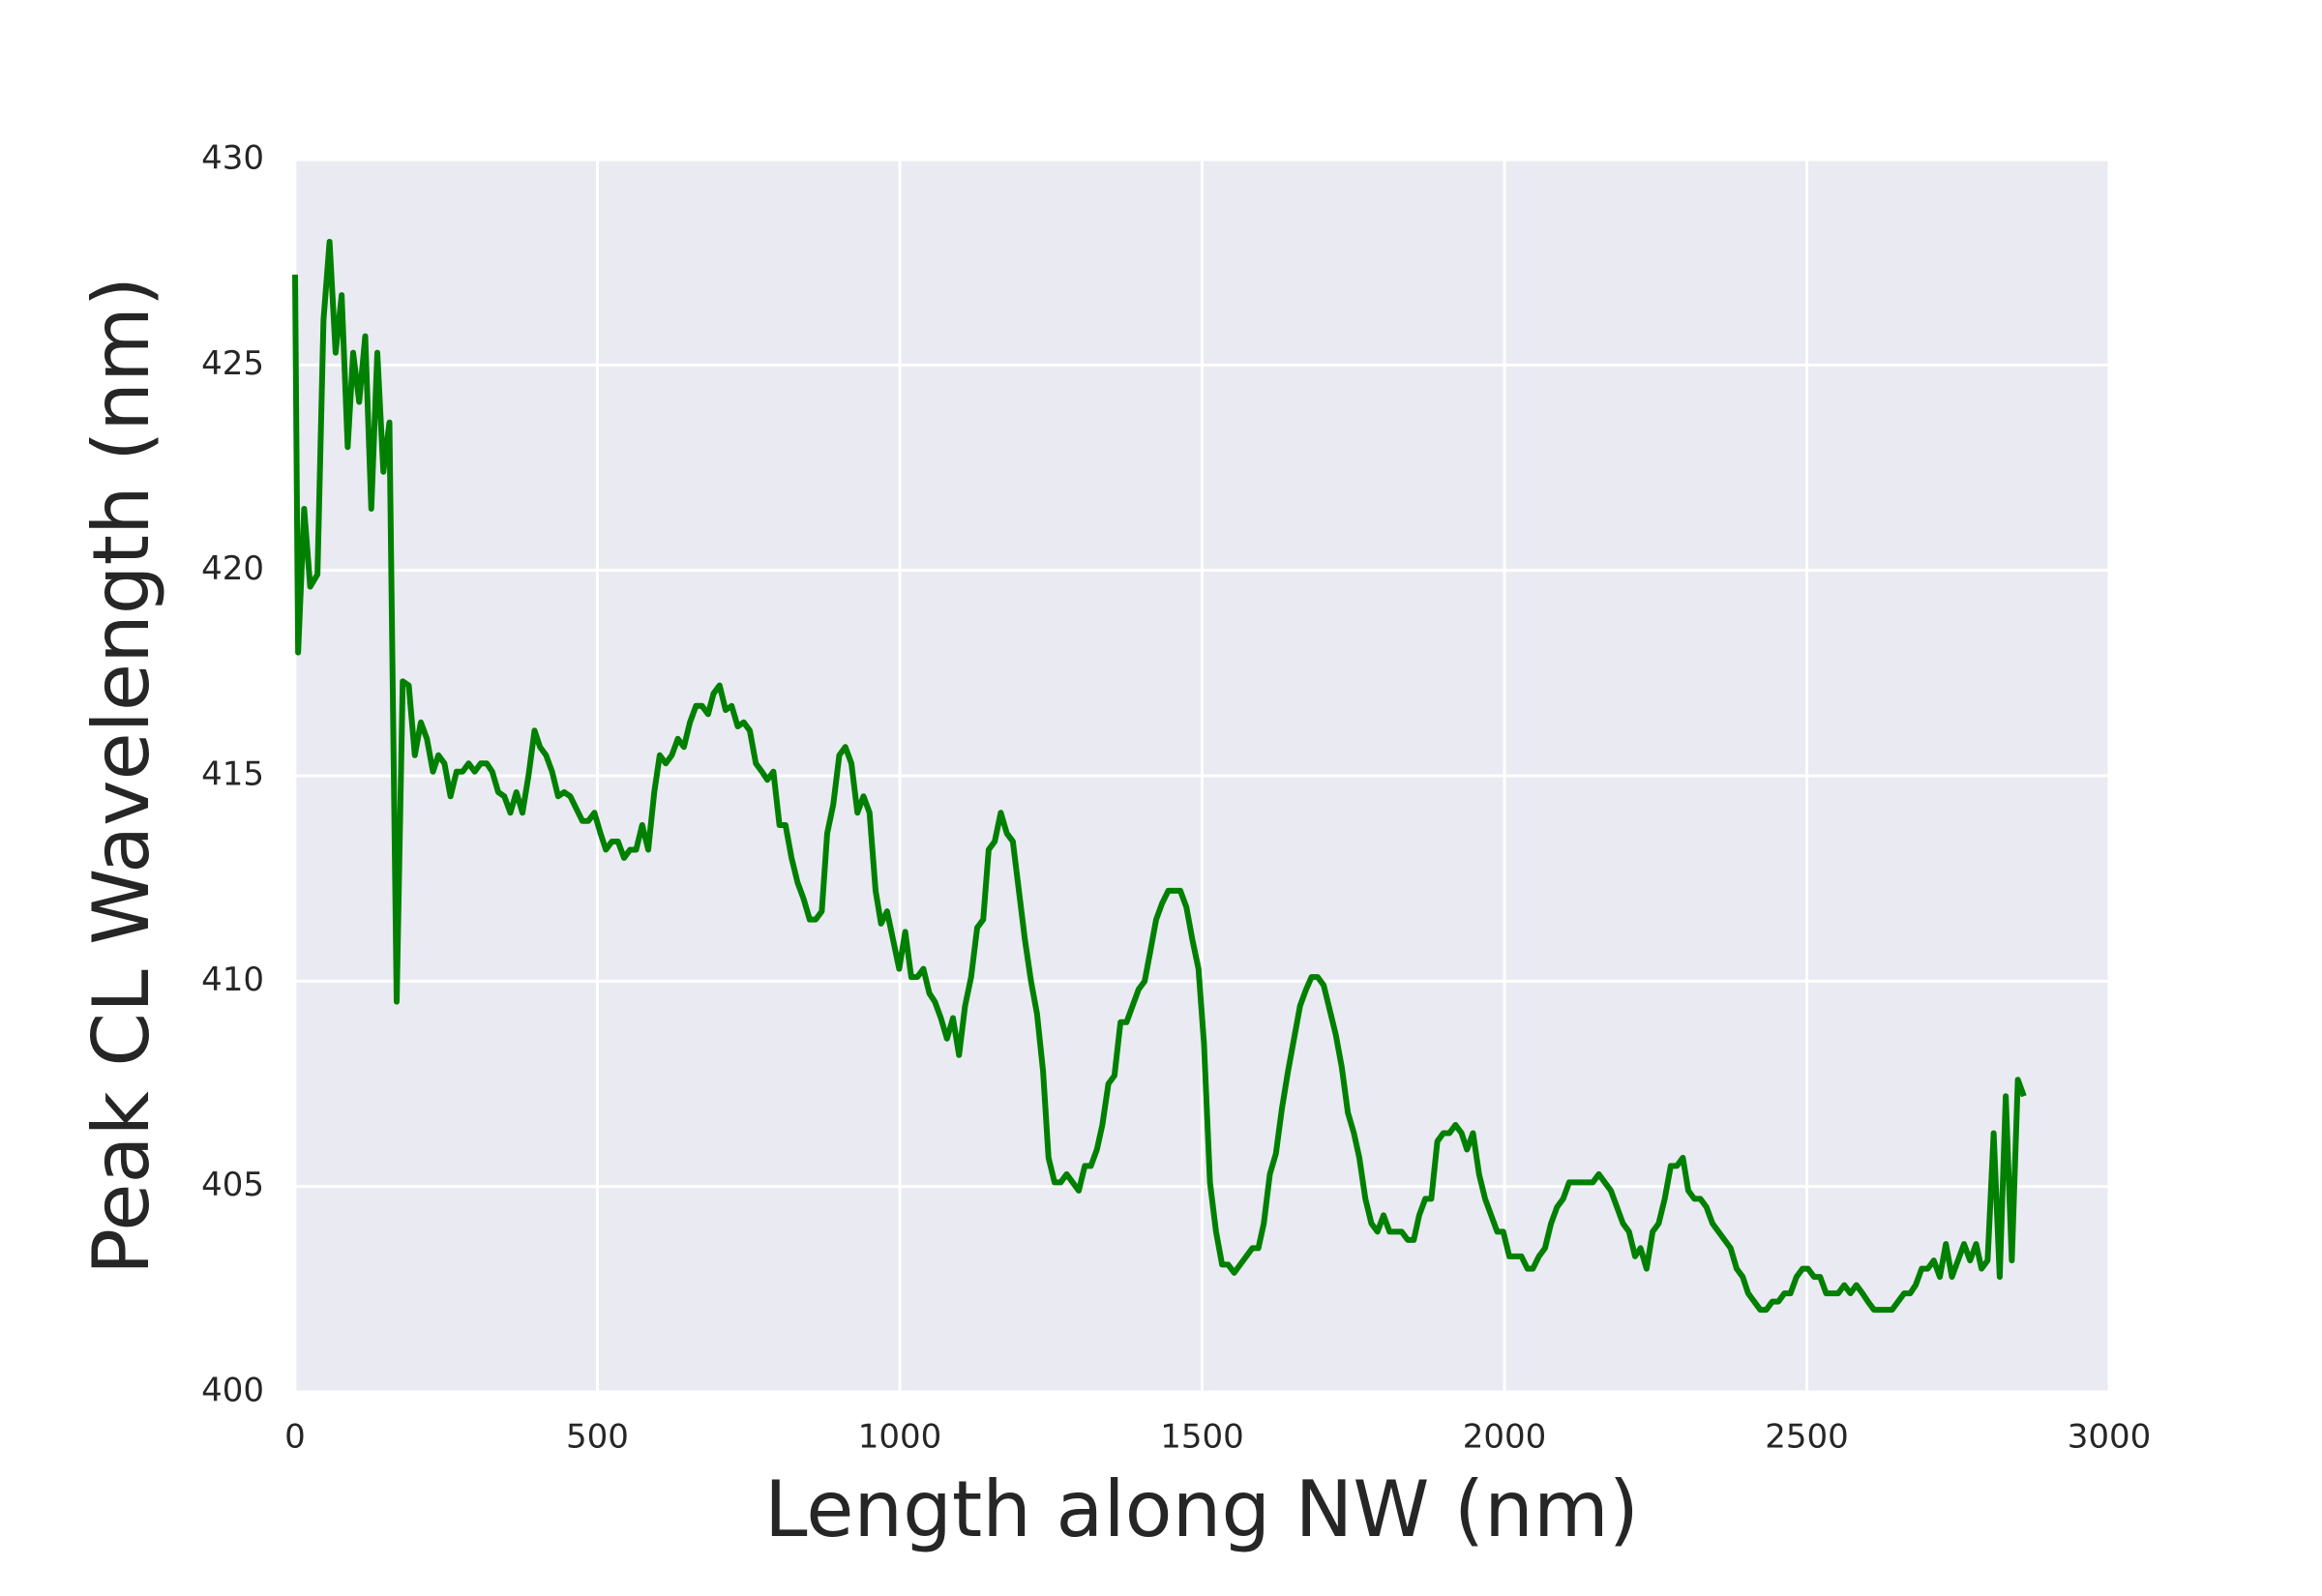 The height and width of the screenshot is (1596, 2322). I want to click on y-tick-label: 420, so click(232, 568).